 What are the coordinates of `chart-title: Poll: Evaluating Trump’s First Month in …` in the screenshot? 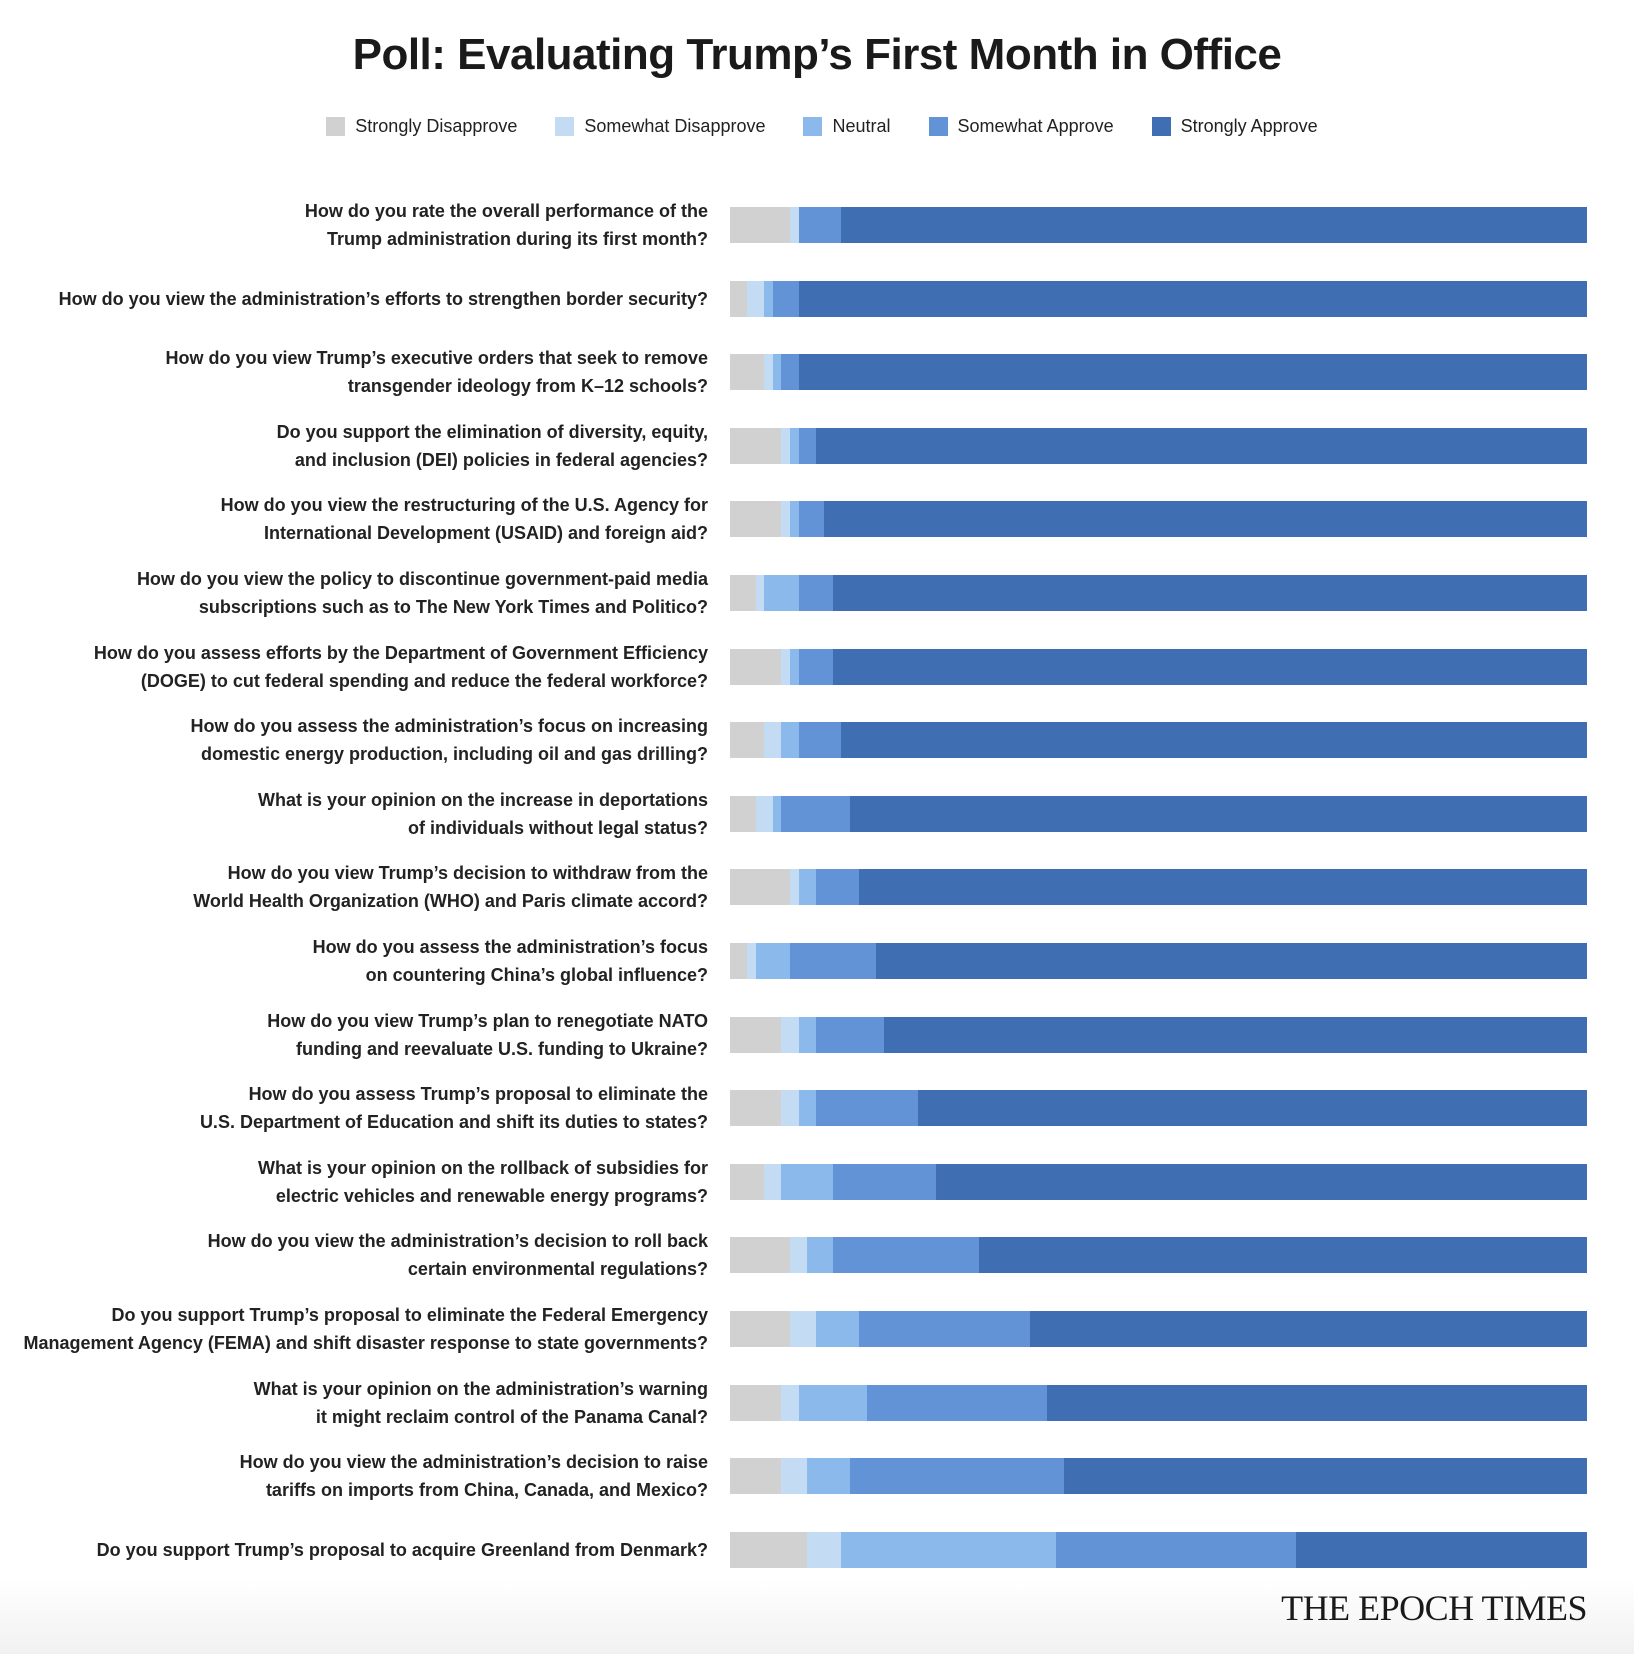 It's located at (817, 54).